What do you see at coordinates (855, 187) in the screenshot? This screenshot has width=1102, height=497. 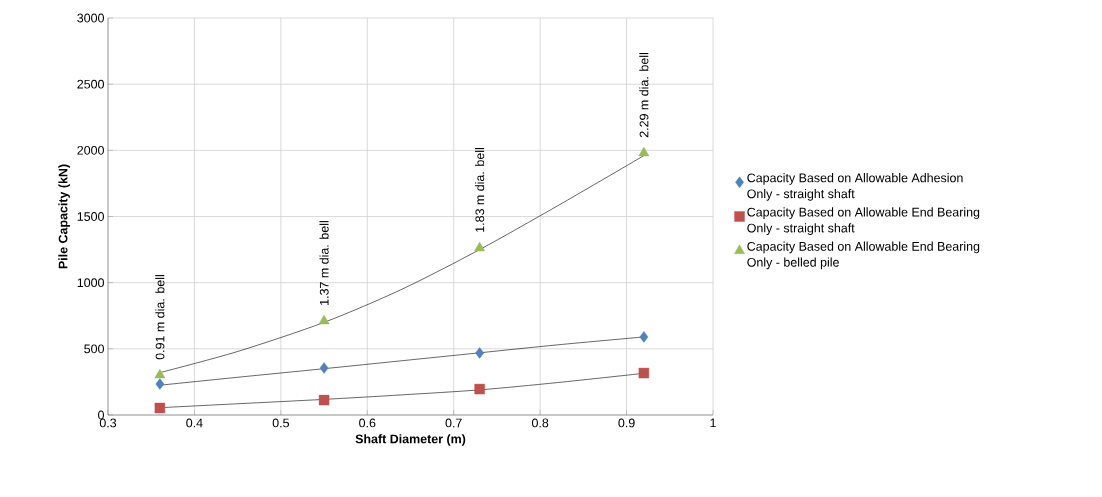 I see `legend-label: Capacity Based on Allowable Adhesion Only - straight shaft` at bounding box center [855, 187].